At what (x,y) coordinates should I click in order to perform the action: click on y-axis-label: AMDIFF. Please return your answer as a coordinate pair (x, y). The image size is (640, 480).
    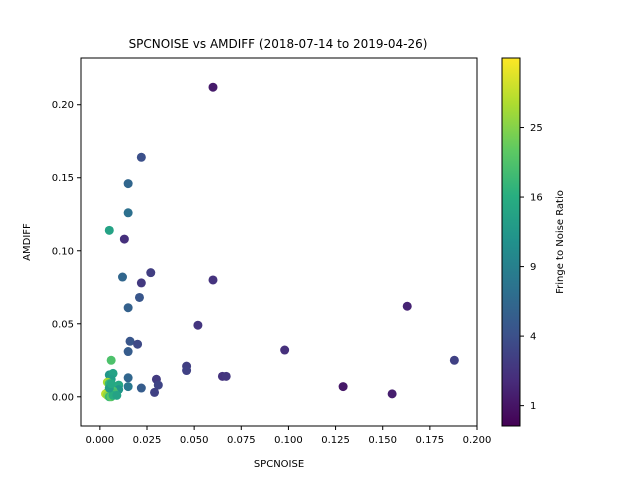
    Looking at the image, I should click on (27, 242).